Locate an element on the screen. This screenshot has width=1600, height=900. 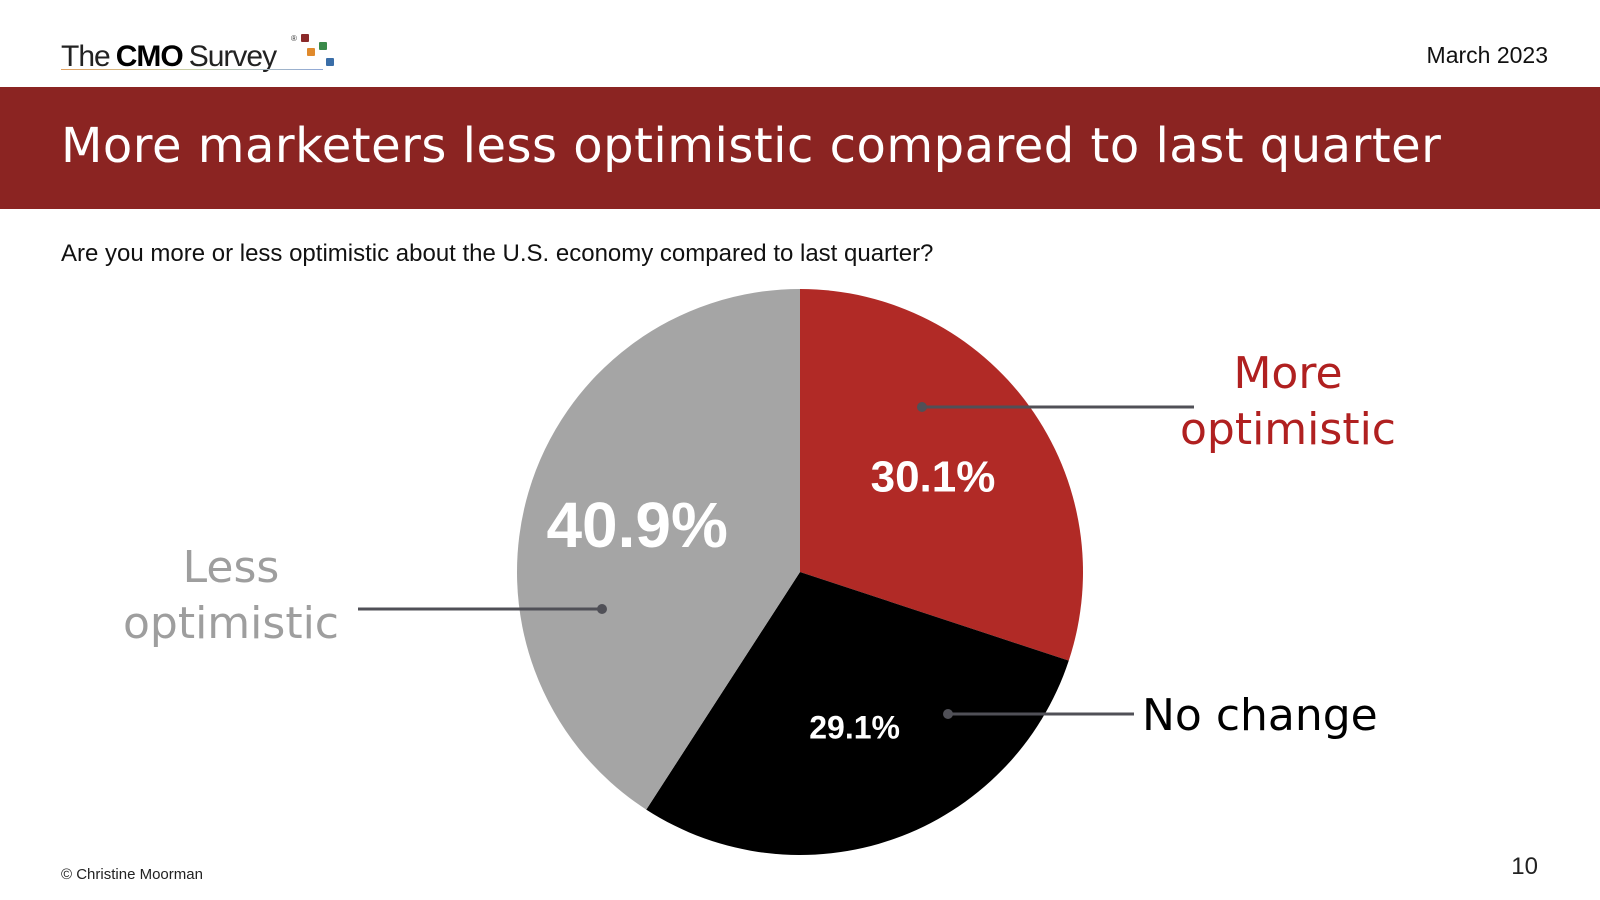
slice-value-label-less-optimistic: 40.9% is located at coordinates (636, 525).